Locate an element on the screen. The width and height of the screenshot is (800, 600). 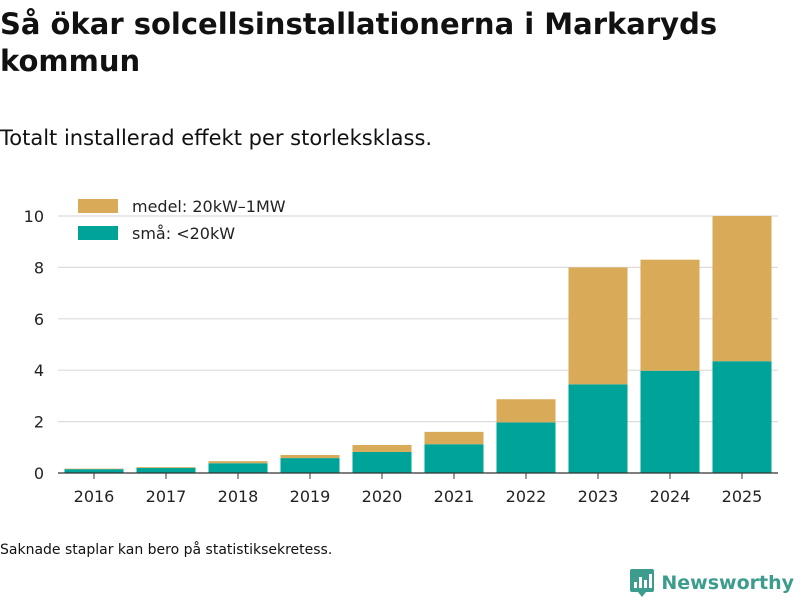
legend-label-sma: små: <20kW is located at coordinates (183, 233).